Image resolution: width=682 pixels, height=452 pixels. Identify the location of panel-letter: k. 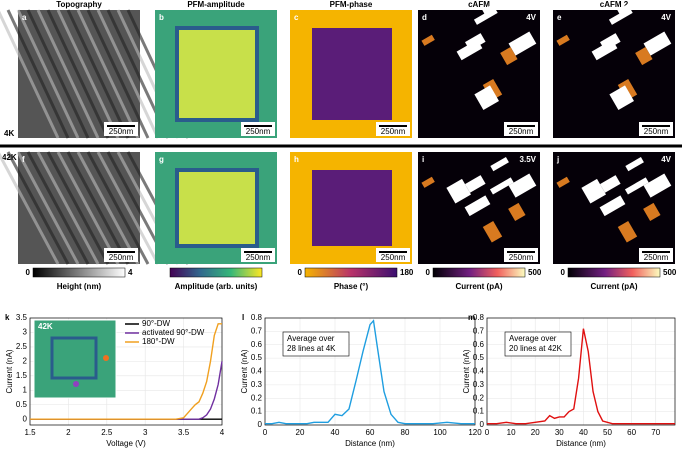
(7, 317).